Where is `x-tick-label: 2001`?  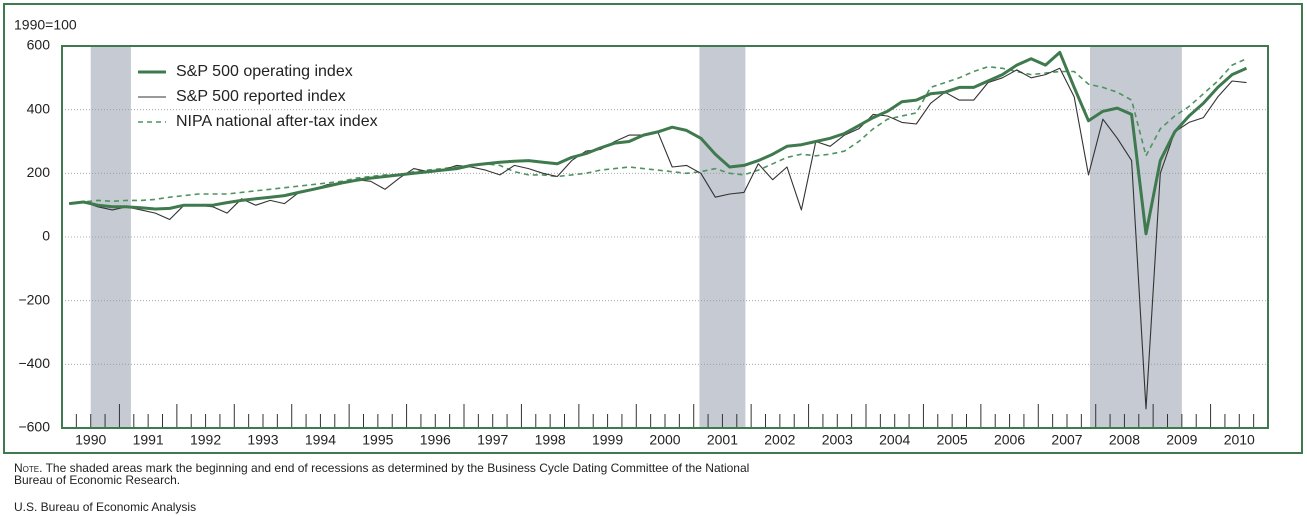
x-tick-label: 2001 is located at coordinates (722, 440).